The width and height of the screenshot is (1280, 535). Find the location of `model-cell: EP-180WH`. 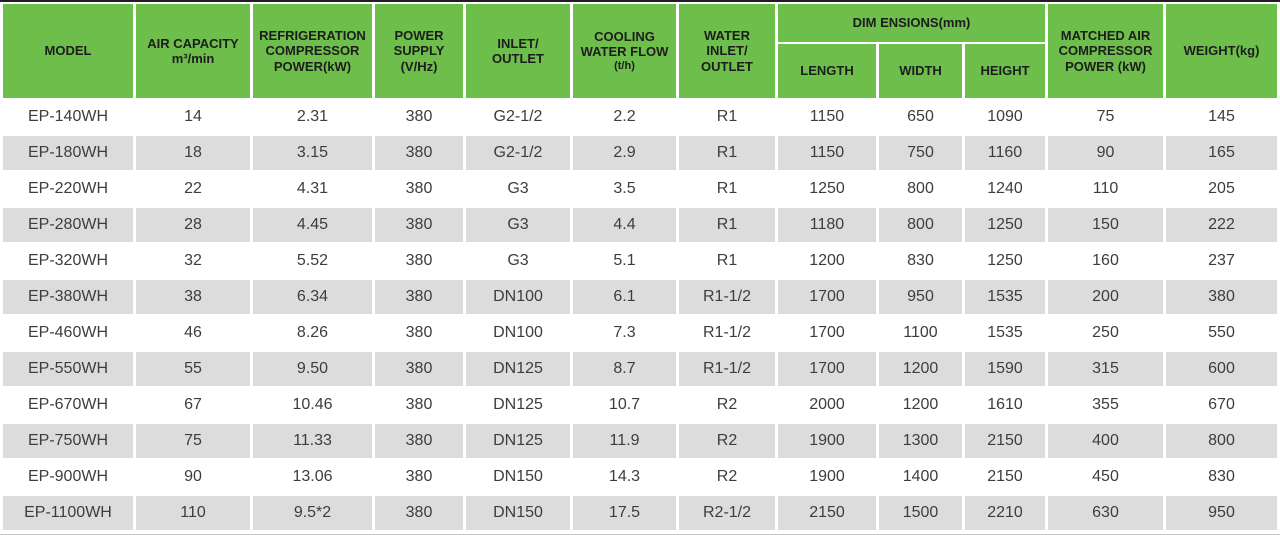

model-cell: EP-180WH is located at coordinates (68, 153).